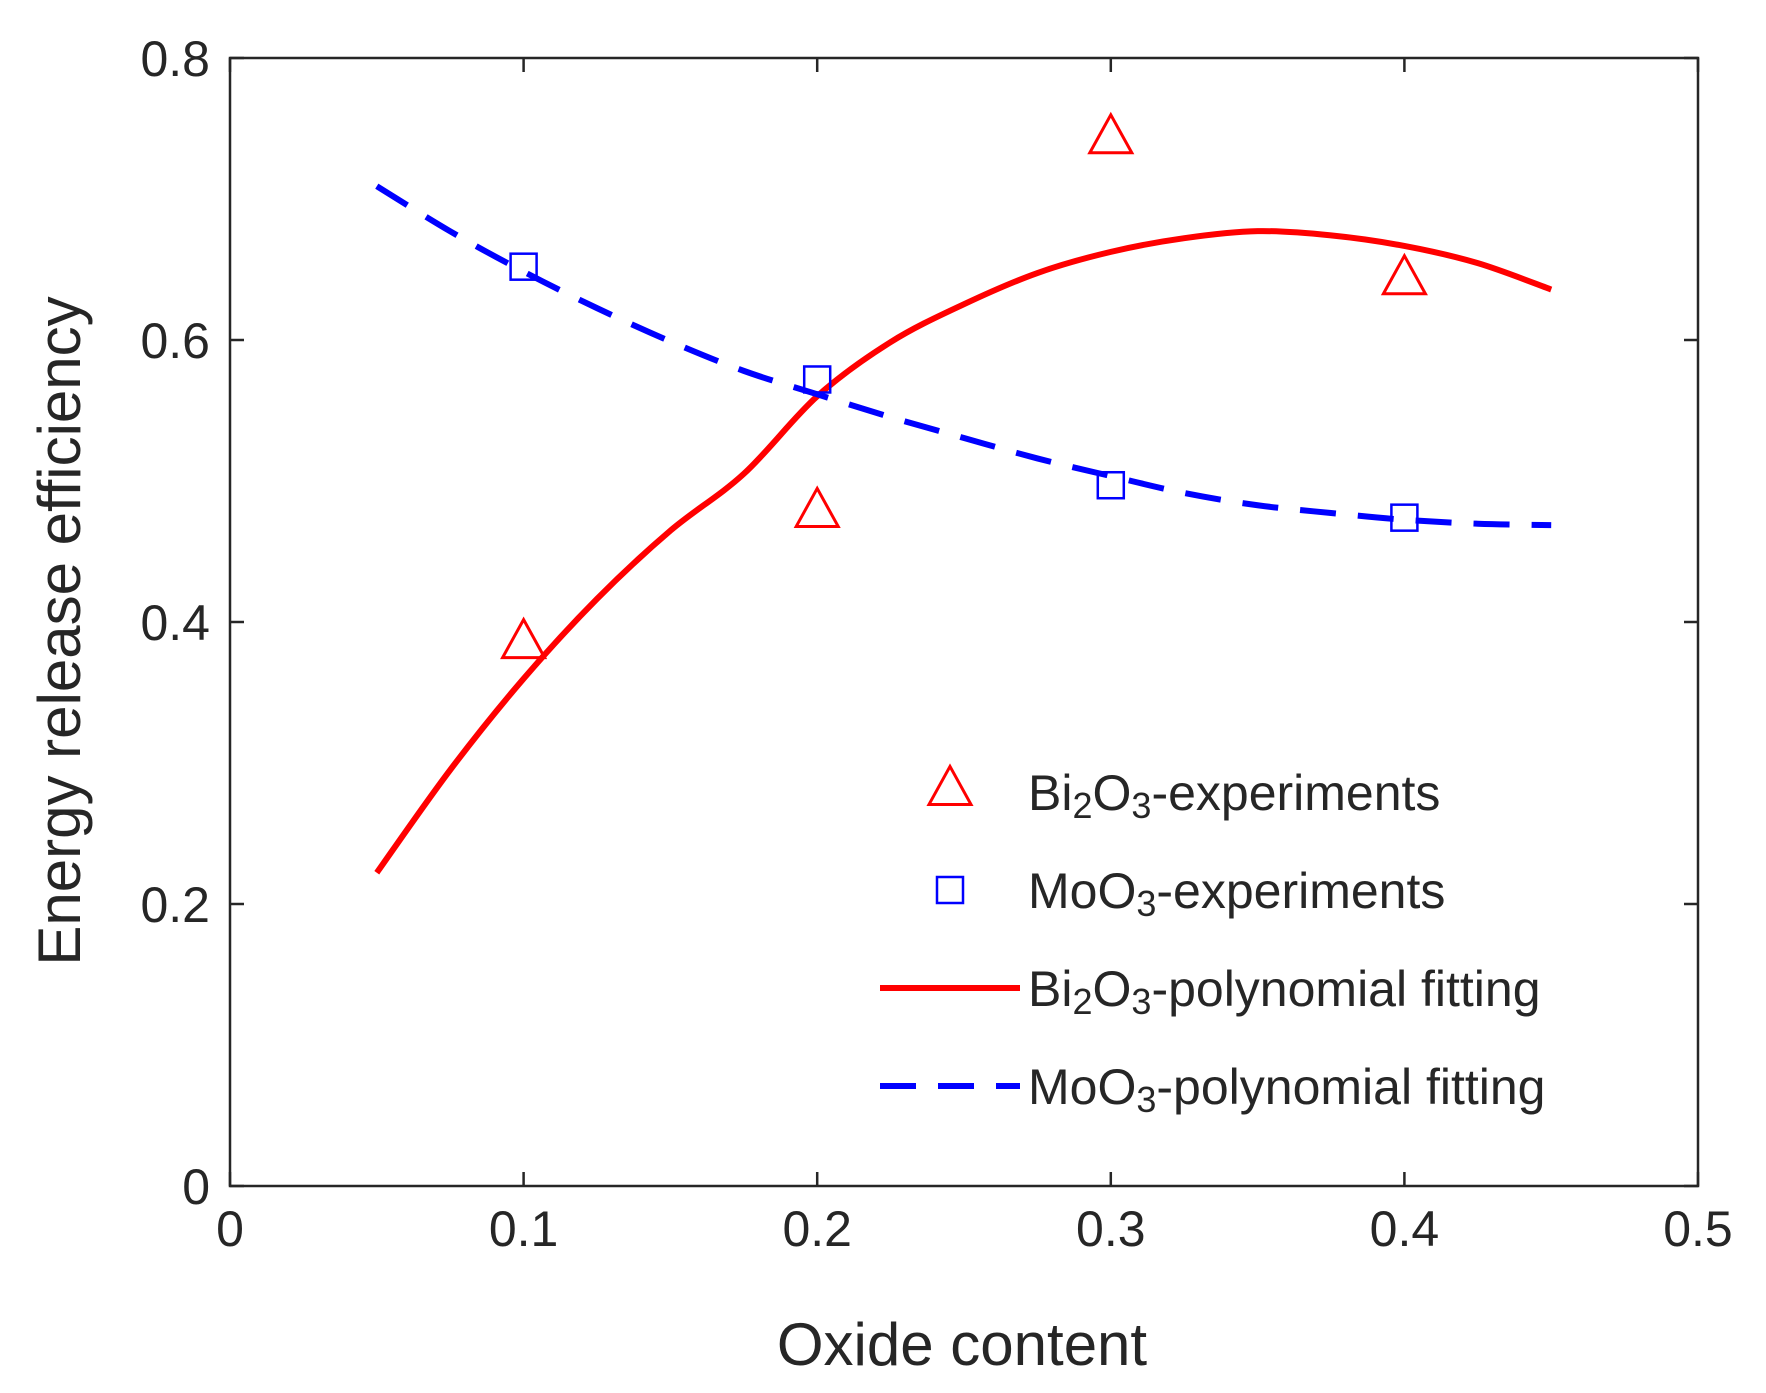 The image size is (1766, 1393). What do you see at coordinates (964, 392) in the screenshot?
I see `series-moo3-experiments` at bounding box center [964, 392].